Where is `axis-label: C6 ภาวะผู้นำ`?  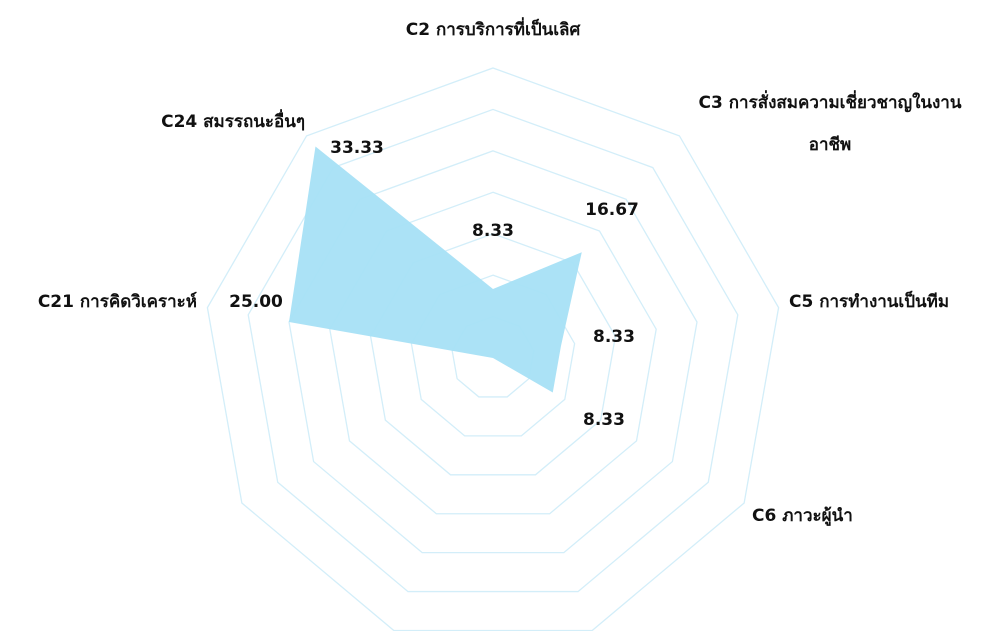 axis-label: C6 ภาวะผู้นำ is located at coordinates (802, 516).